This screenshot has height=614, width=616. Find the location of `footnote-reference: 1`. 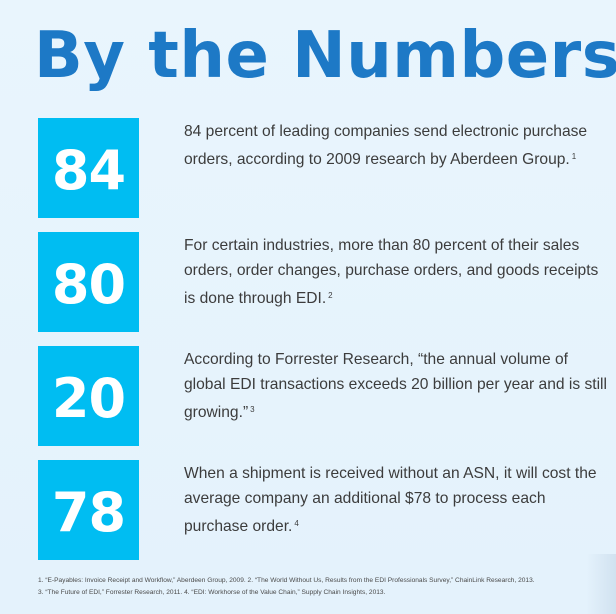

footnote-reference: 1 is located at coordinates (574, 156).